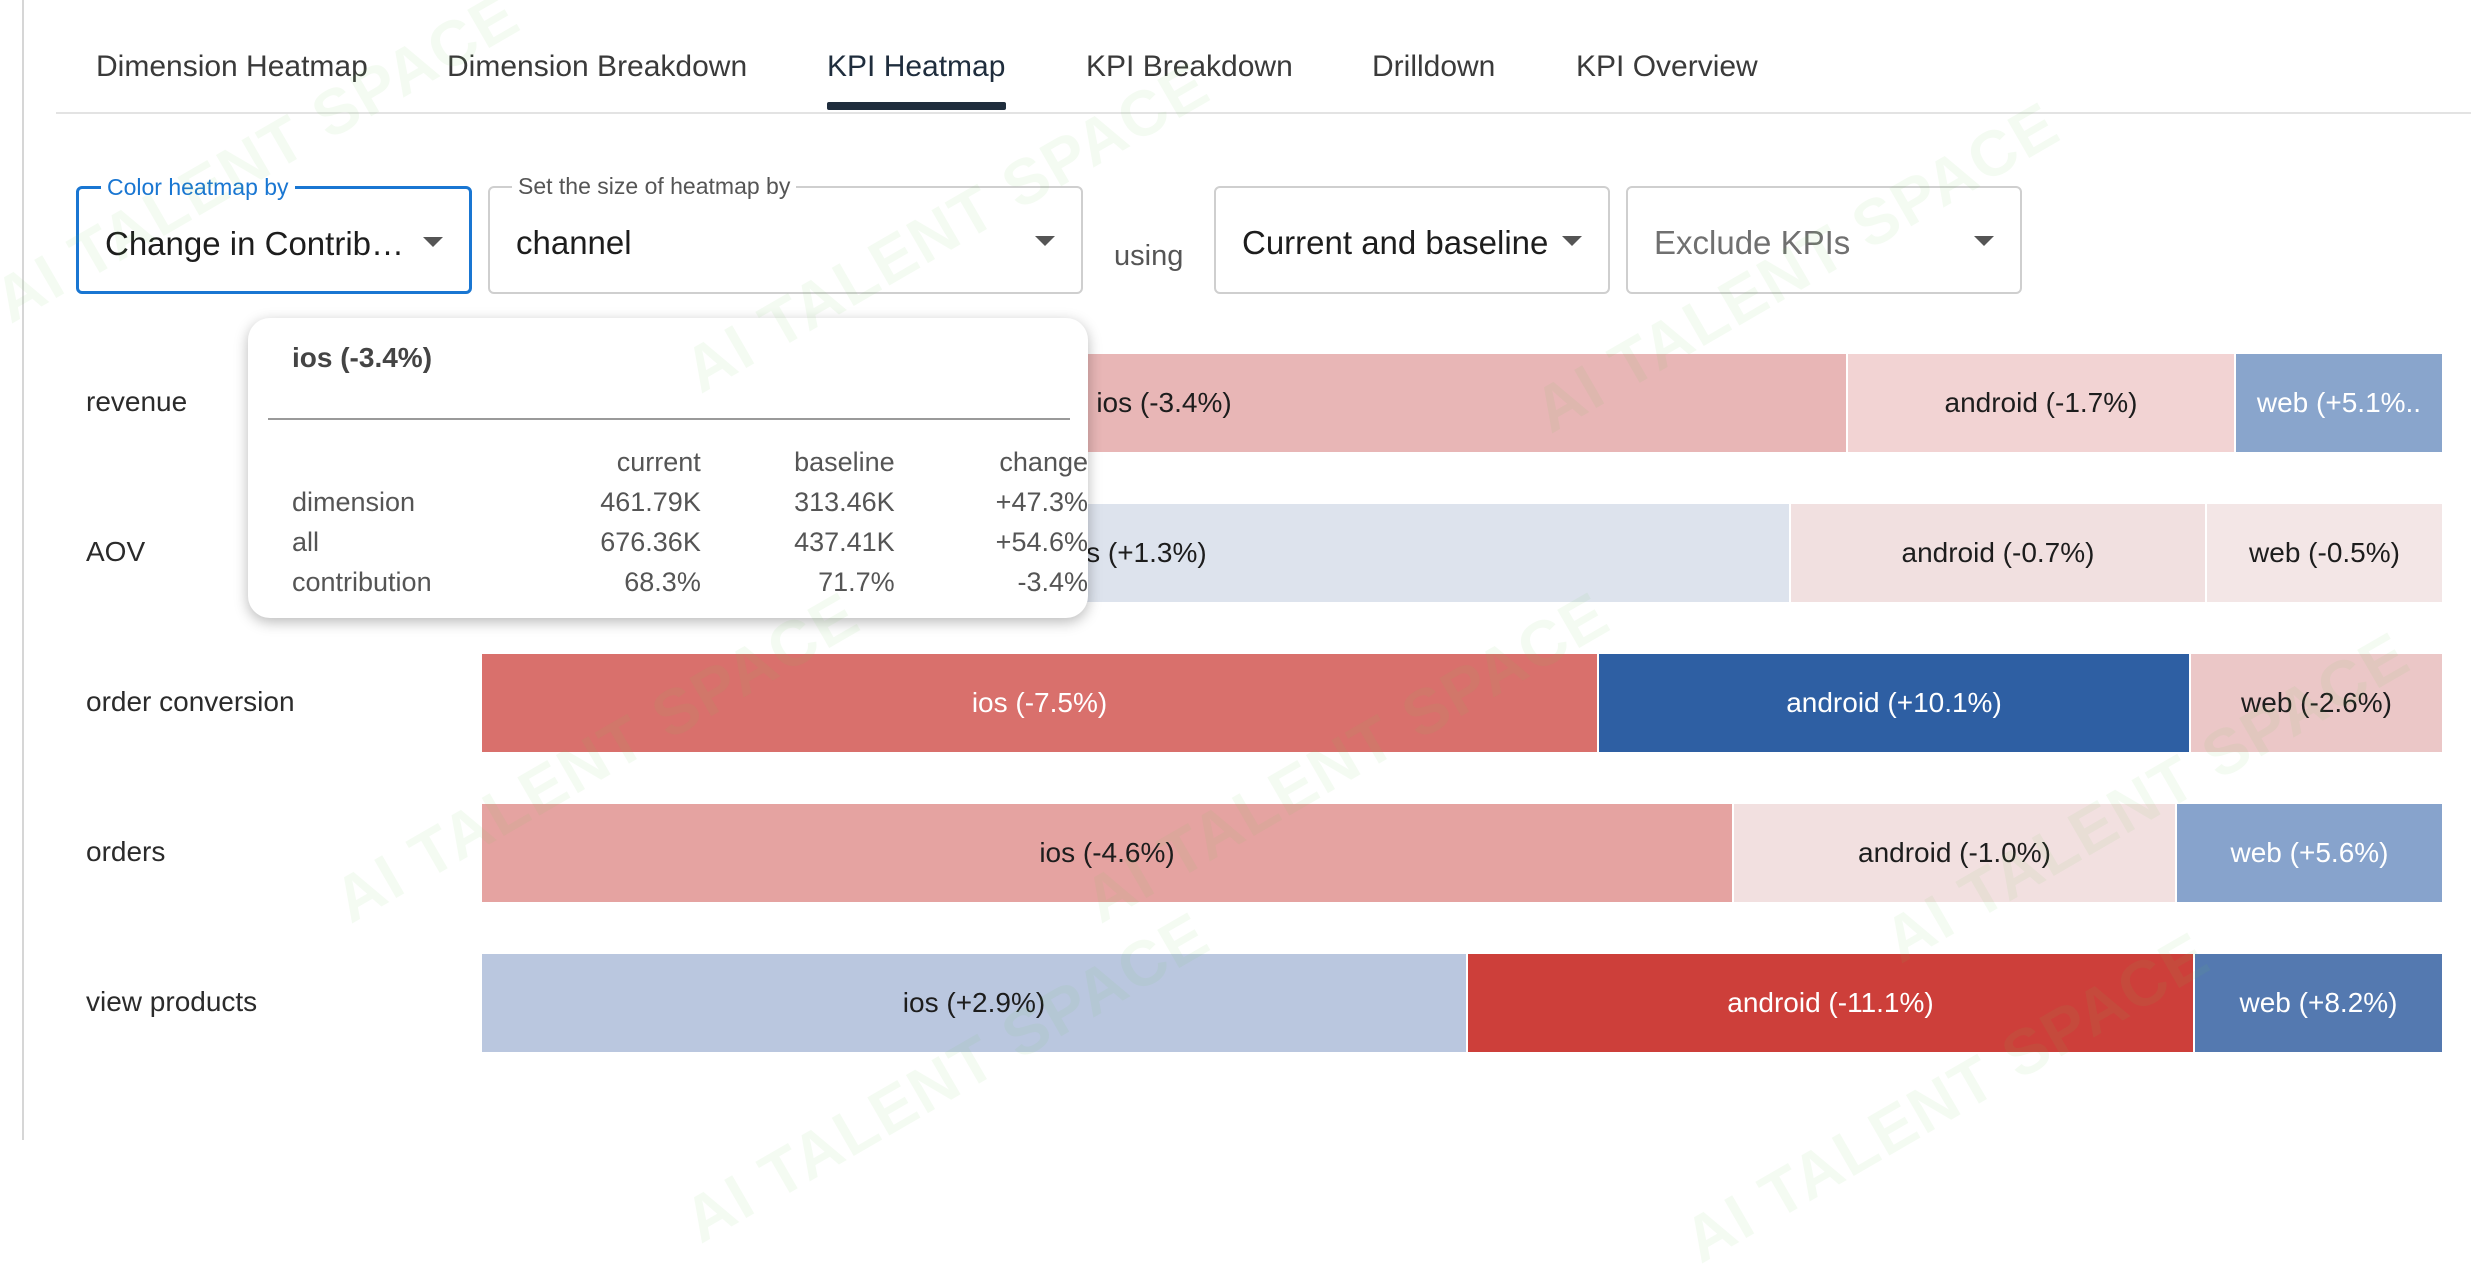 The image size is (2486, 1277). I want to click on compare-period-value: Current and baseline, so click(1395, 242).